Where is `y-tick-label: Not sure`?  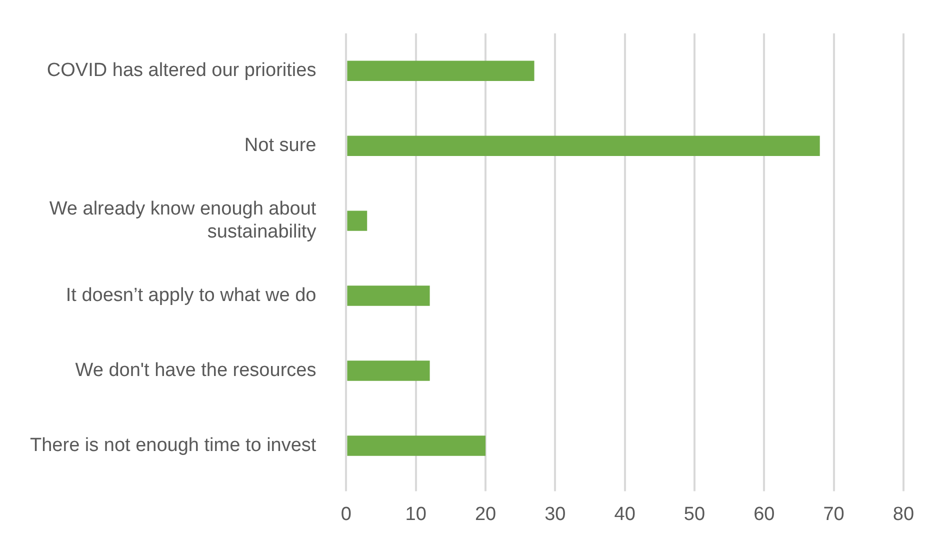
y-tick-label: Not sure is located at coordinates (280, 145).